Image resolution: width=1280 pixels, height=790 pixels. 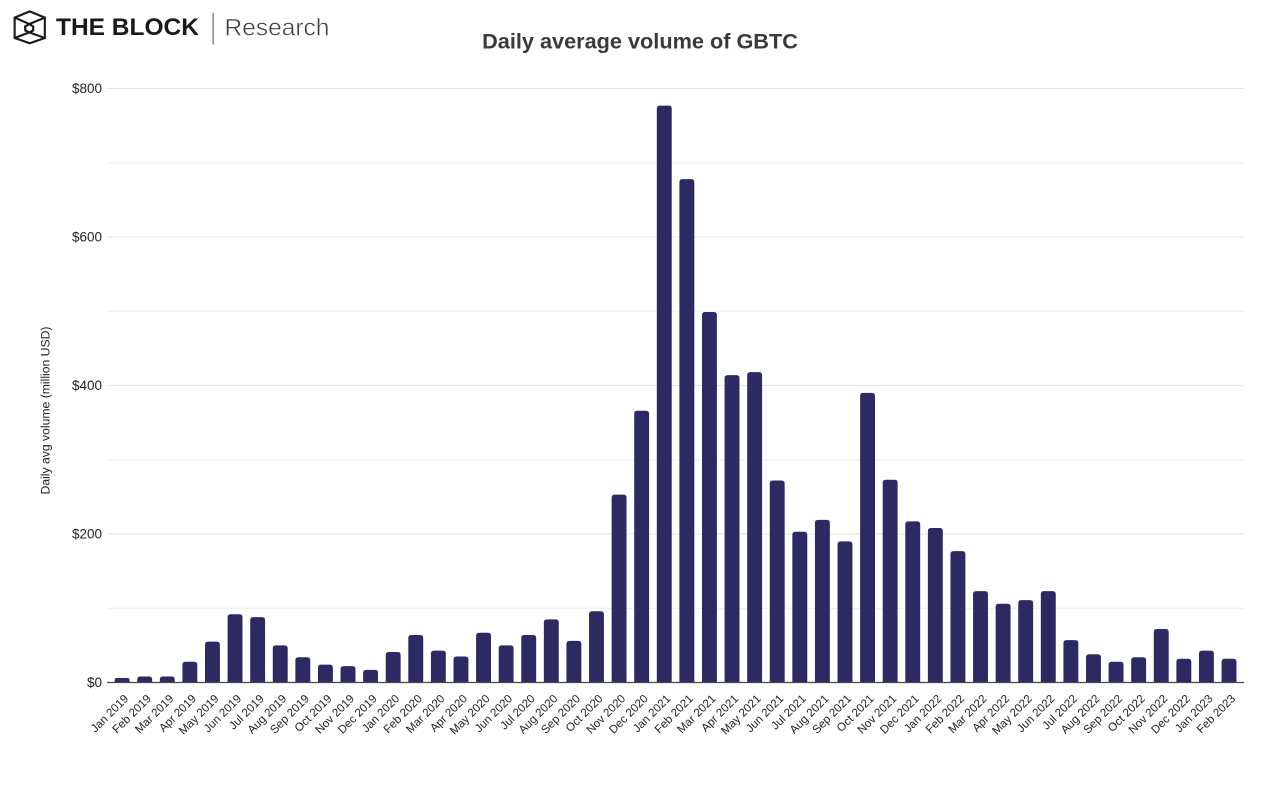 What do you see at coordinates (277, 28) in the screenshot?
I see `svg-text: Research` at bounding box center [277, 28].